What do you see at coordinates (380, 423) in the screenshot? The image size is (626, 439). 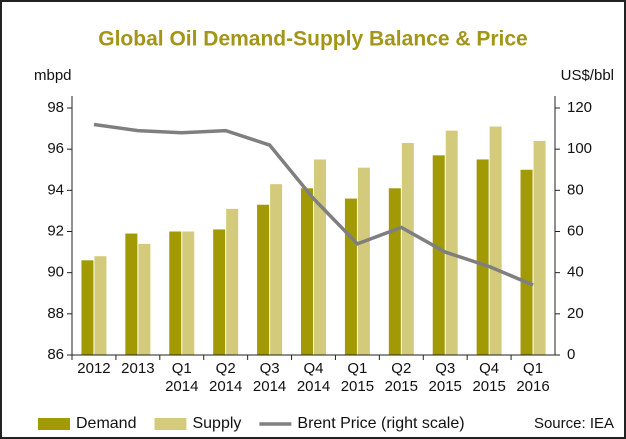 I see `legend-label: Brent Price (right scale)` at bounding box center [380, 423].